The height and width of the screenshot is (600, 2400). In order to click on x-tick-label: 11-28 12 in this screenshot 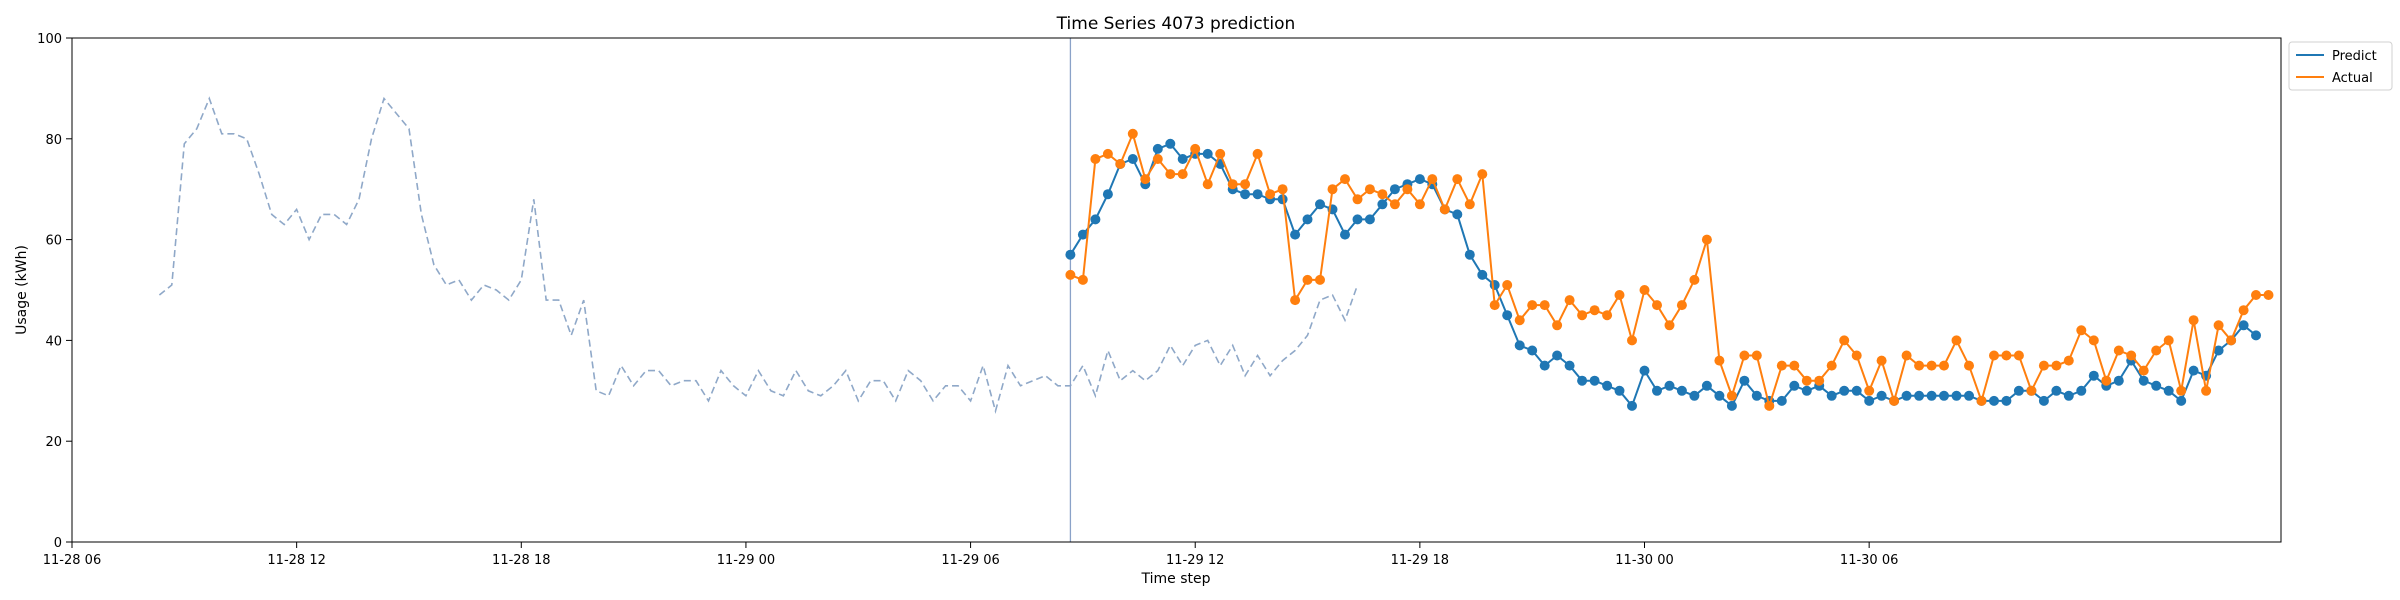, I will do `click(296, 560)`.